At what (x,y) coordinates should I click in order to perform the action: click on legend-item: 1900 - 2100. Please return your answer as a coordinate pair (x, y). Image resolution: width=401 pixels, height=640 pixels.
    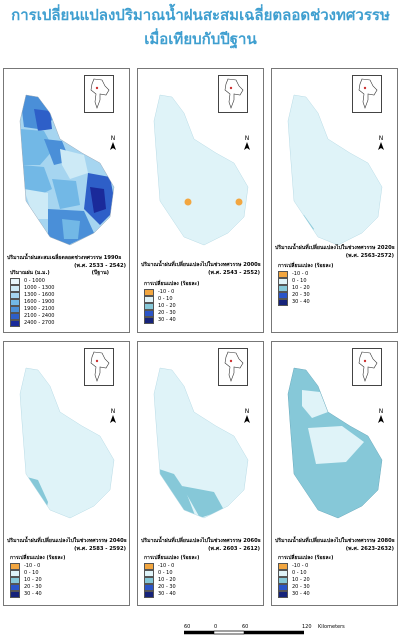
    Looking at the image, I should click on (32, 309).